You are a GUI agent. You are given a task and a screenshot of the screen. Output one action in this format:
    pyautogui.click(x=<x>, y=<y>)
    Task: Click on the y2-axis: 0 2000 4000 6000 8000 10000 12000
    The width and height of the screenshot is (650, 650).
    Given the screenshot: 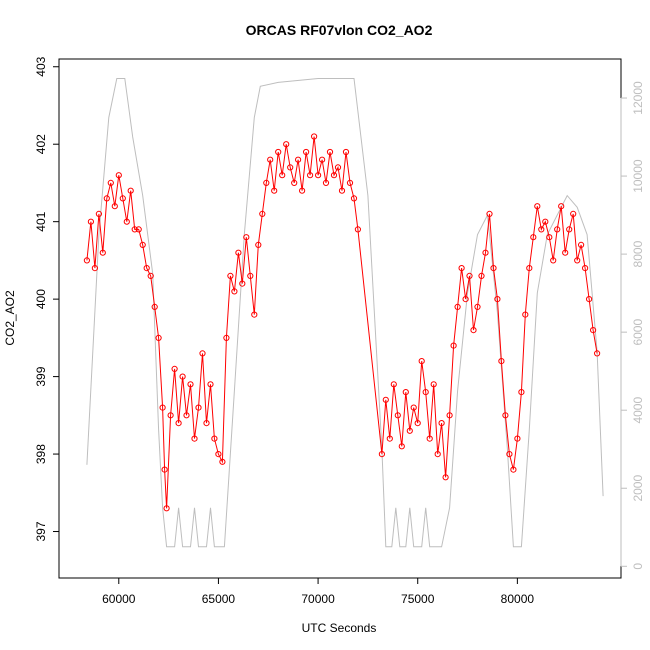 What is the action you would take?
    pyautogui.click(x=632, y=325)
    